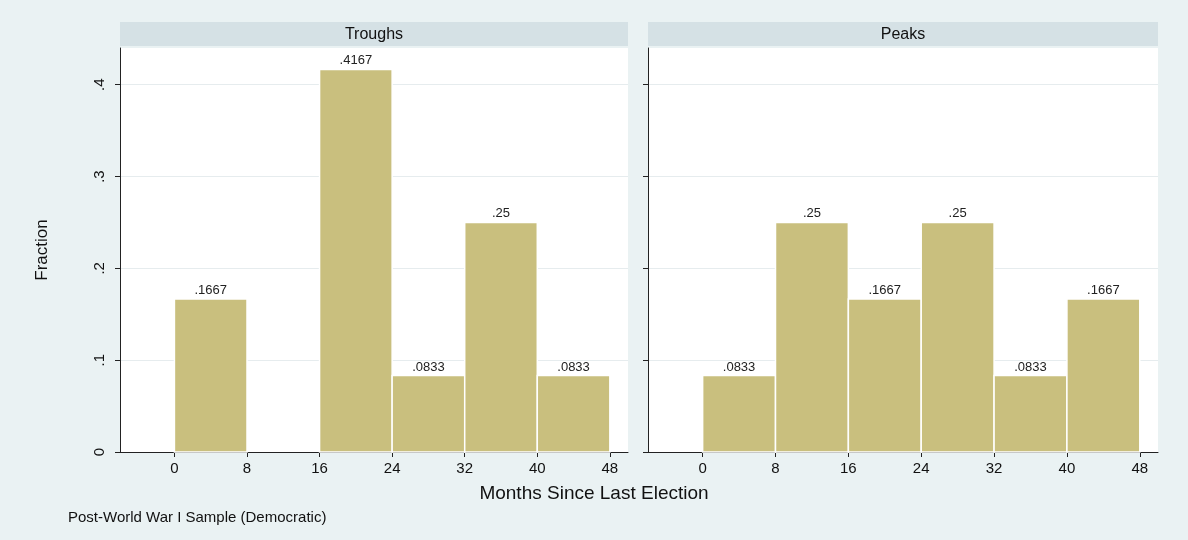  Describe the element at coordinates (98, 268) in the screenshot. I see `y-tick-label: .2` at that location.